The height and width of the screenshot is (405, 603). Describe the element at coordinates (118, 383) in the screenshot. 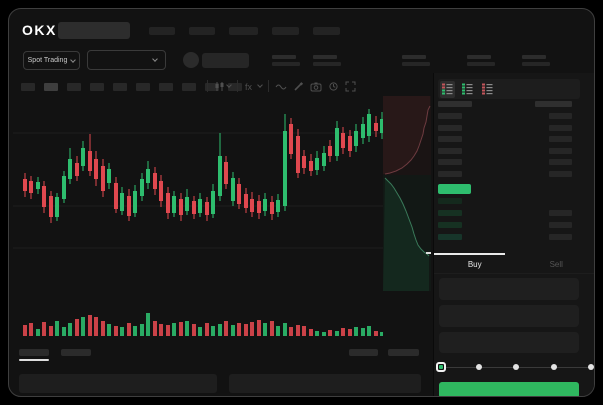

I see `orders-panel` at that location.